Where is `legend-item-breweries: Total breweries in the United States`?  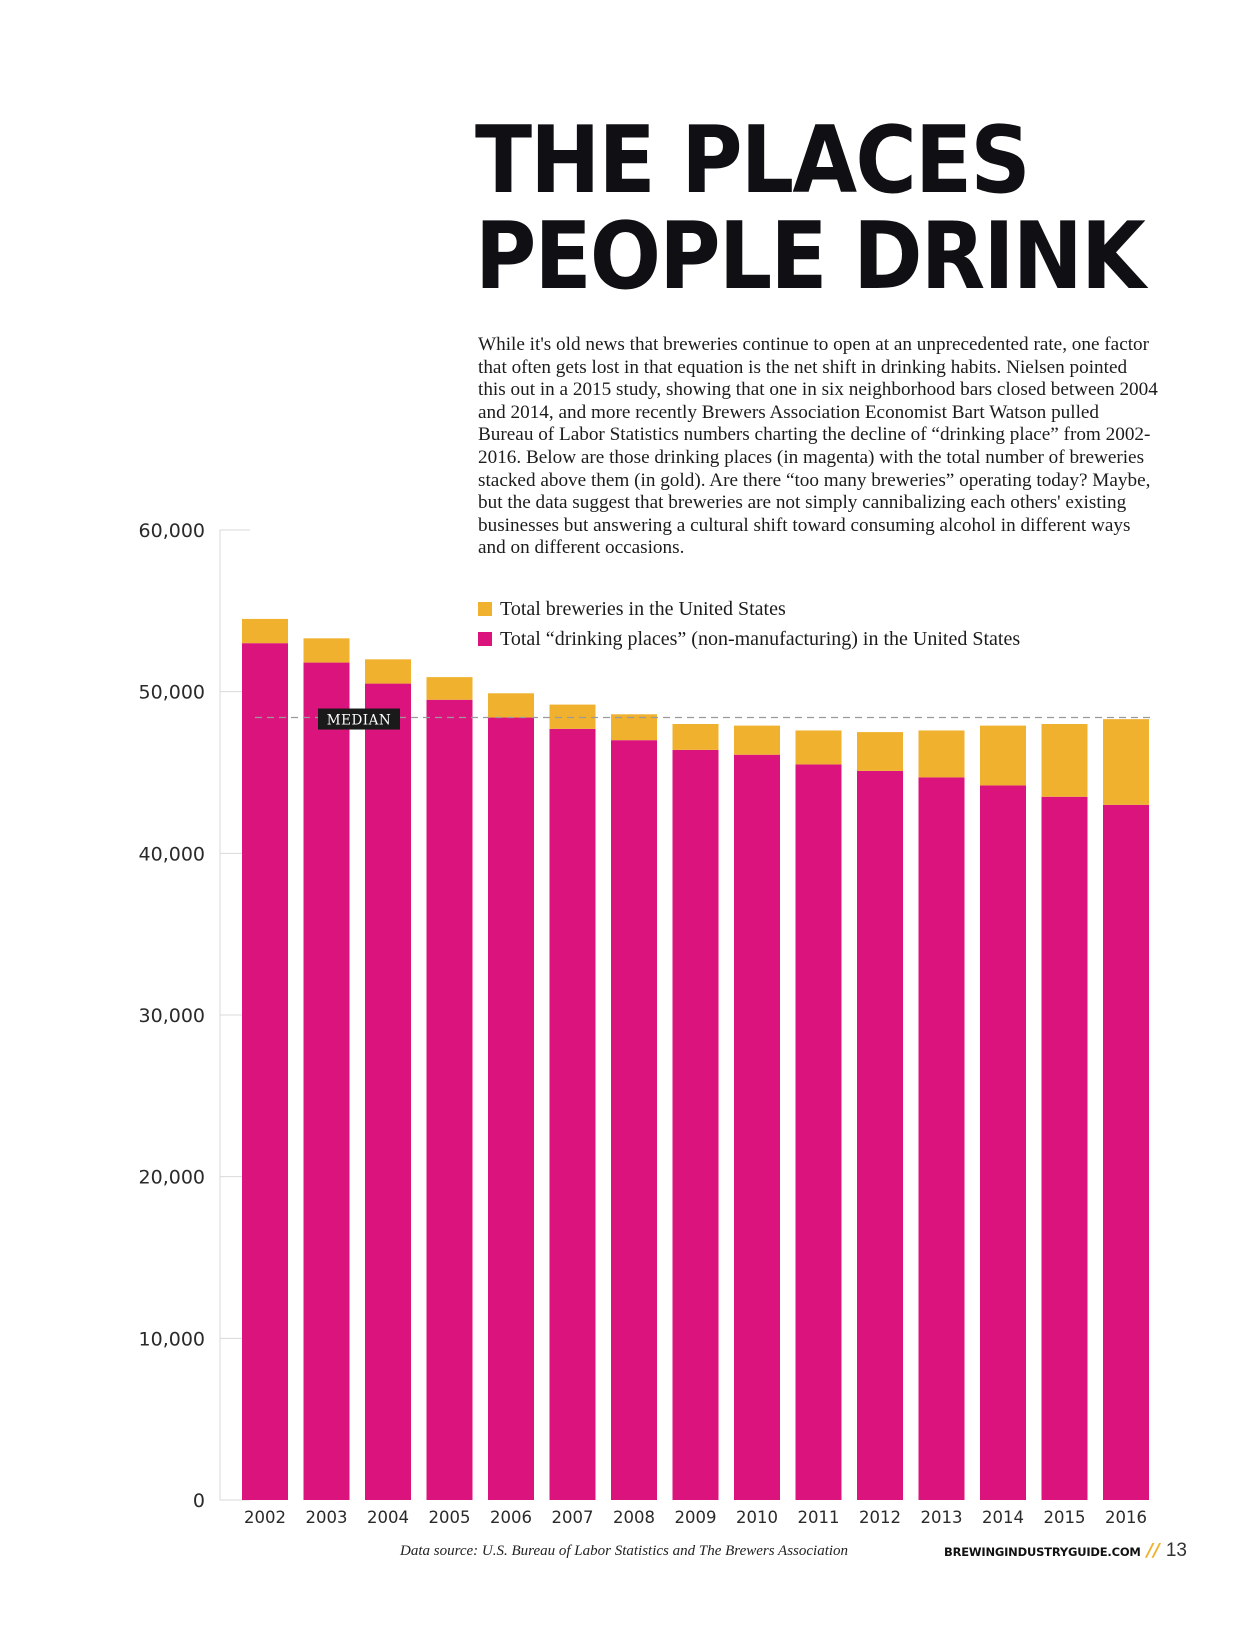 legend-item-breweries: Total breweries in the United States is located at coordinates (749, 609).